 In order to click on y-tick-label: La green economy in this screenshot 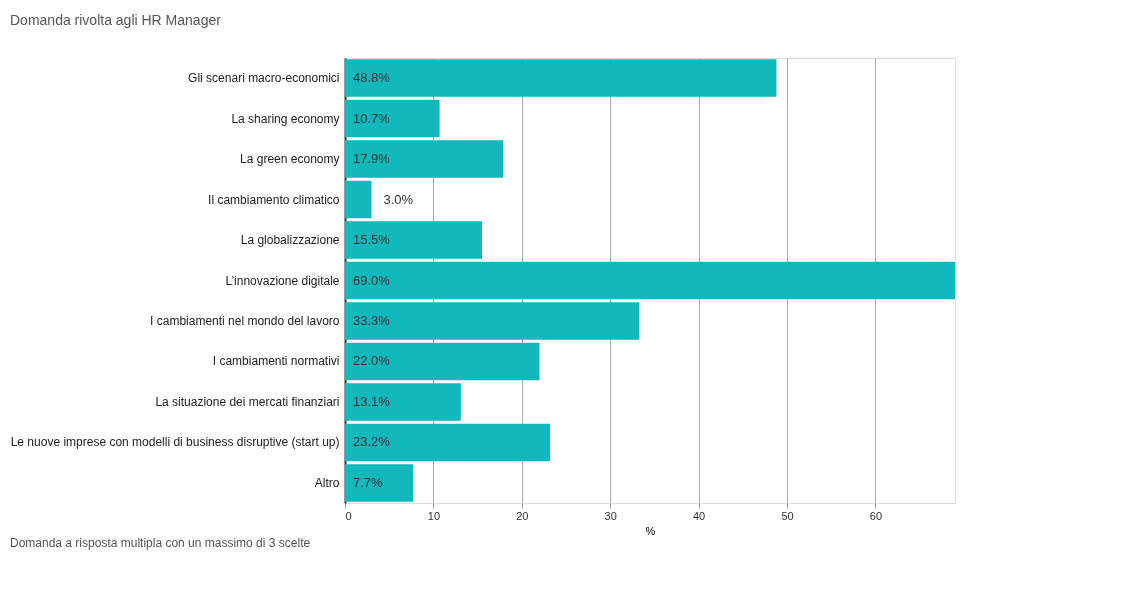, I will do `click(290, 159)`.